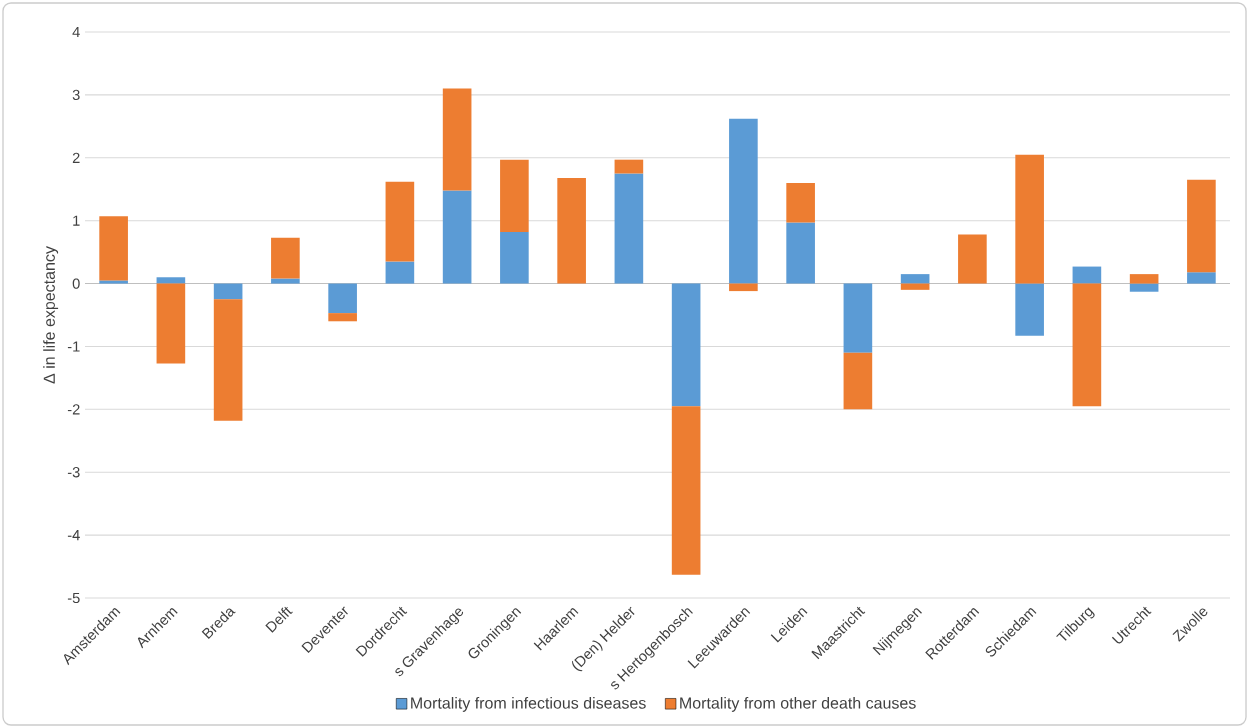  What do you see at coordinates (73, 472) in the screenshot?
I see `y-tick-label: -3` at bounding box center [73, 472].